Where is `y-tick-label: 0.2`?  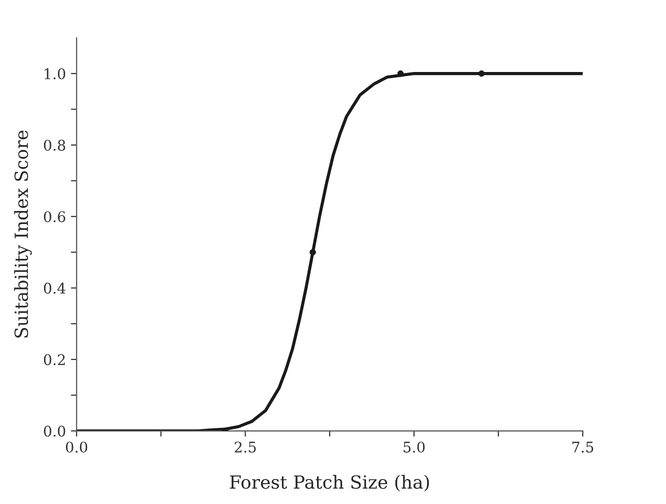 y-tick-label: 0.2 is located at coordinates (54, 360).